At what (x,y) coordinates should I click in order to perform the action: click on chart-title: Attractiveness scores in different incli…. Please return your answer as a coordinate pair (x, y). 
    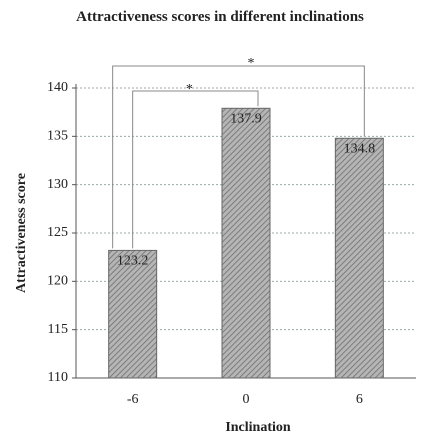
    Looking at the image, I should click on (220, 17).